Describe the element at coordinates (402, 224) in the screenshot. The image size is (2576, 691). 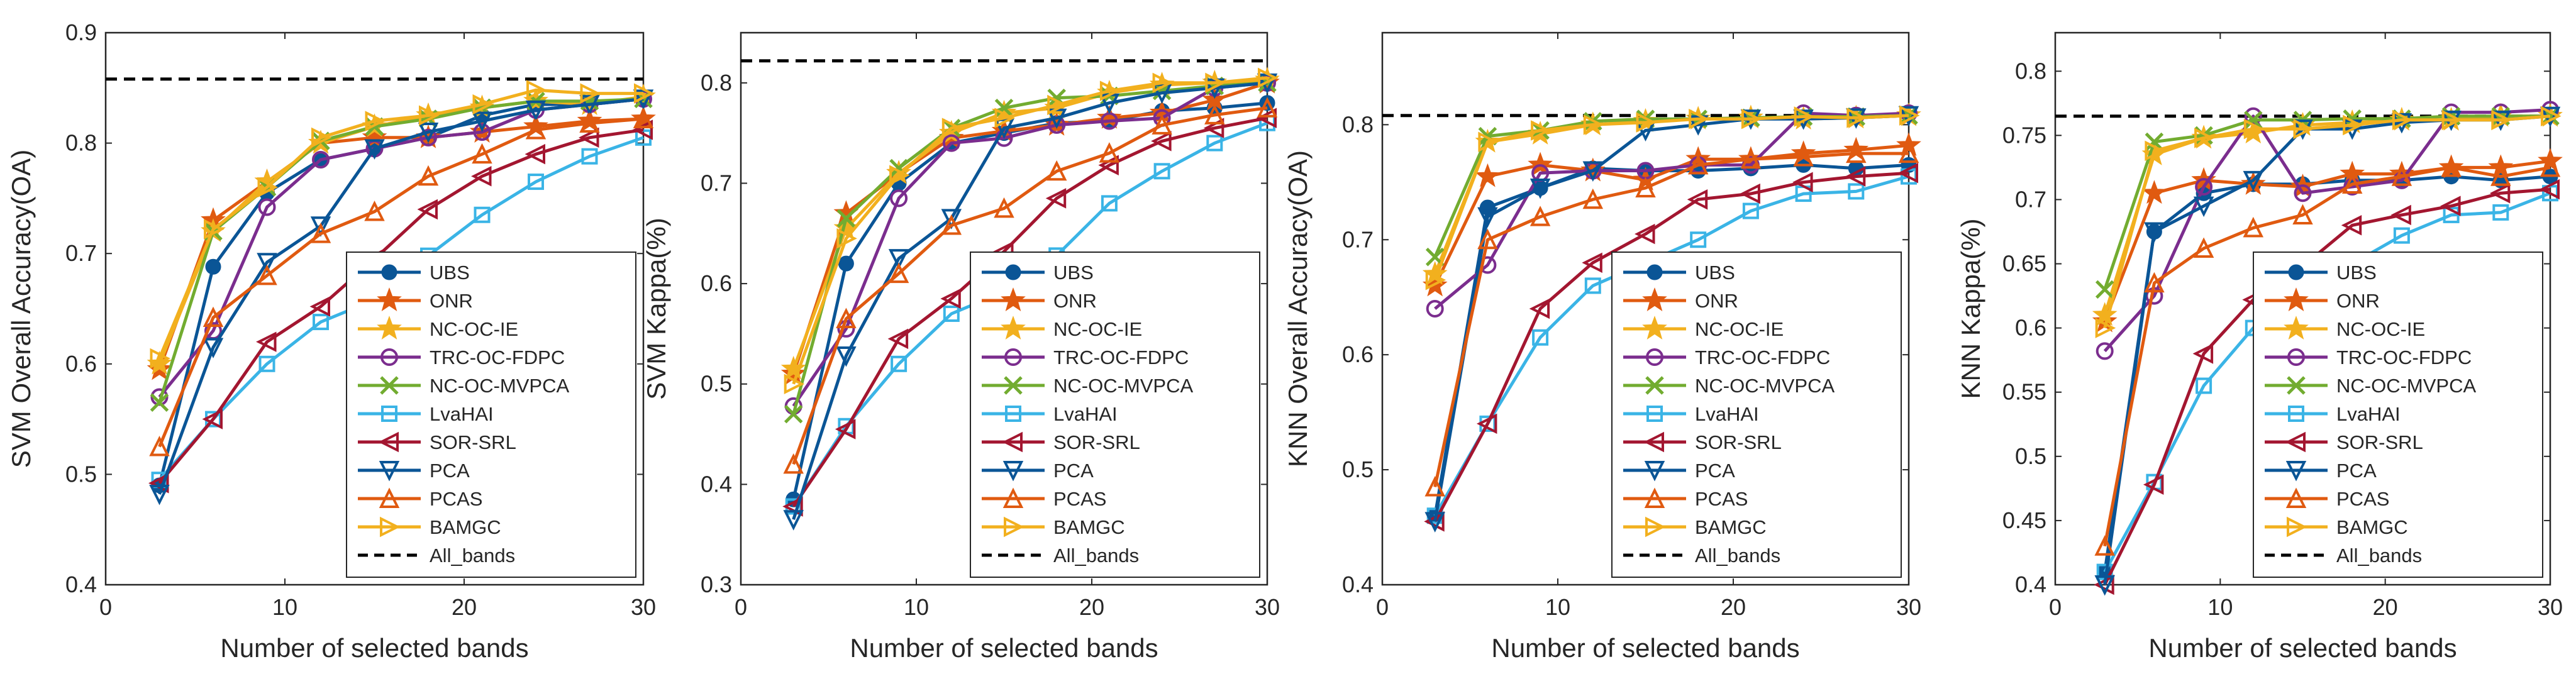
I see `series-bamgc` at that location.